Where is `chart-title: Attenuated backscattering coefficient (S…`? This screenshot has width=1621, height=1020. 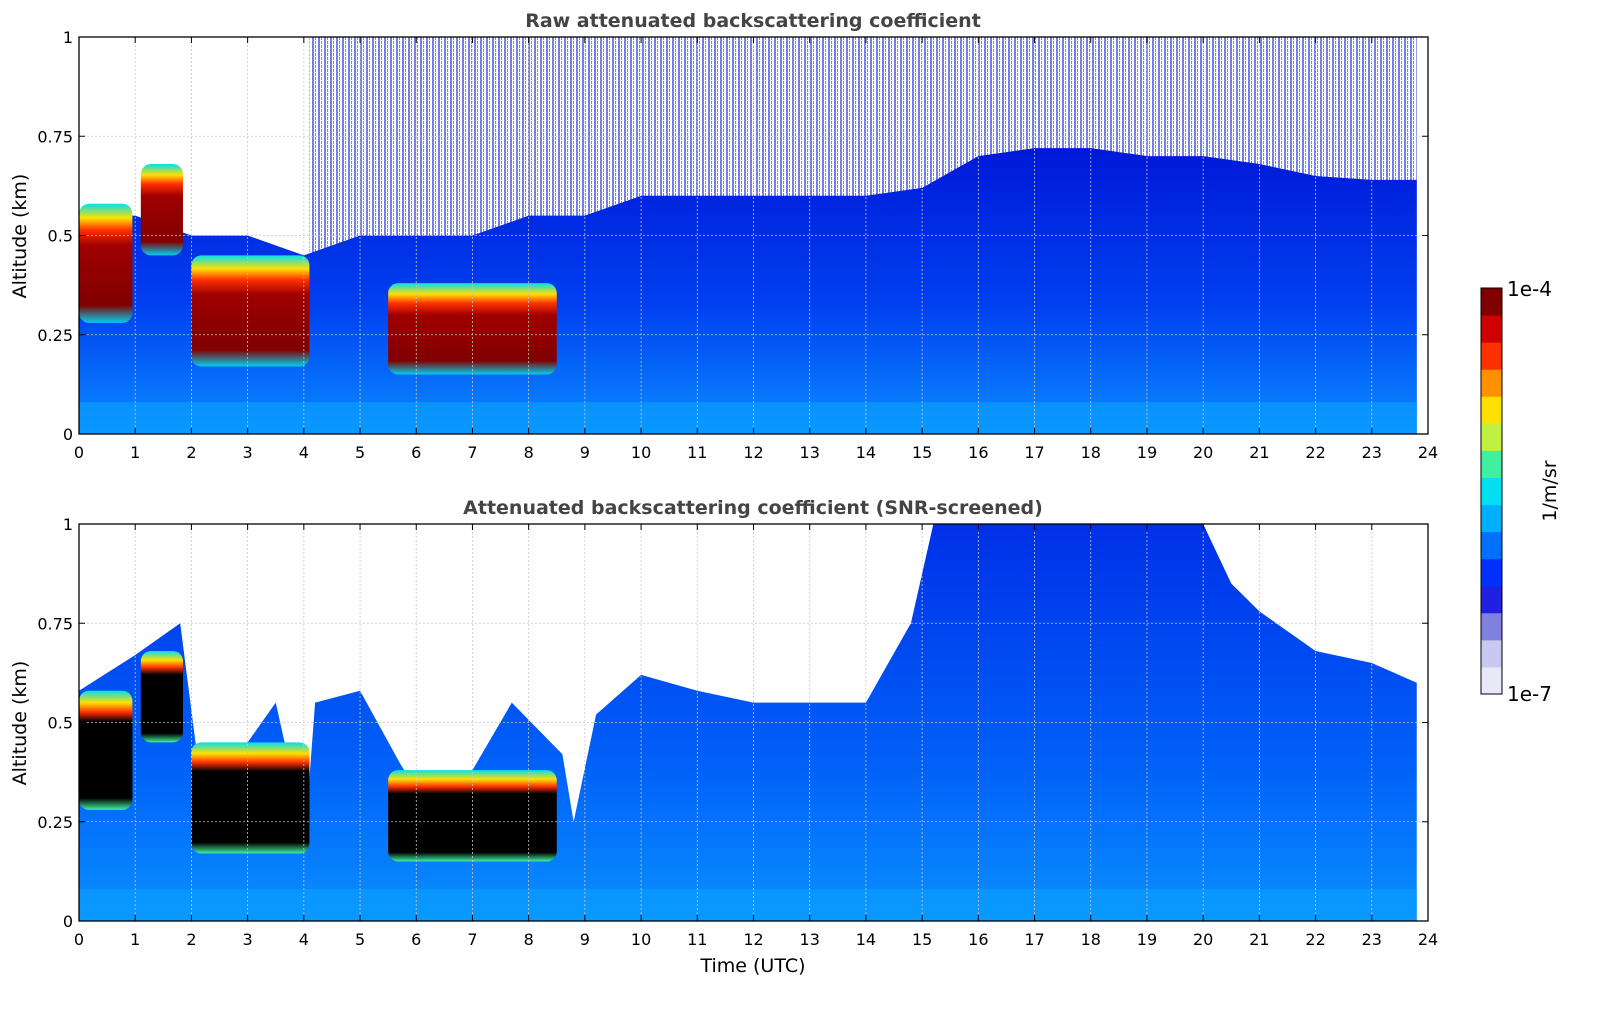
chart-title: Attenuated backscattering coefficient (S… is located at coordinates (753, 508).